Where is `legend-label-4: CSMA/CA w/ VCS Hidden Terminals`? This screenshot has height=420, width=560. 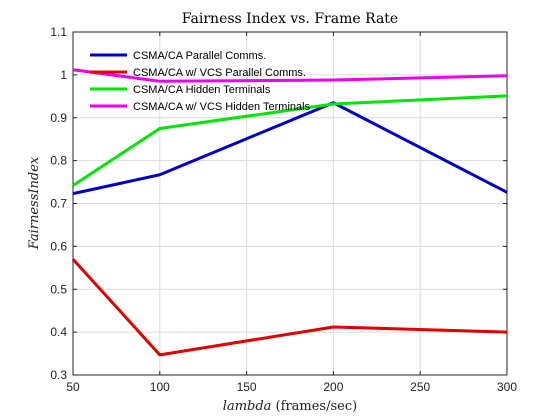 legend-label-4: CSMA/CA w/ VCS Hidden Terminals is located at coordinates (222, 107).